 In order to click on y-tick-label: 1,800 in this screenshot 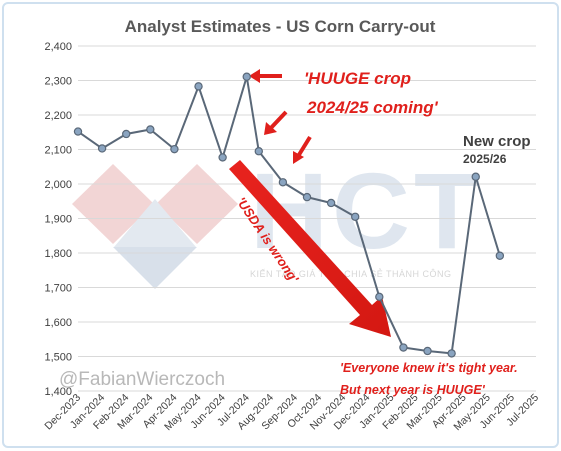, I will do `click(58, 254)`.